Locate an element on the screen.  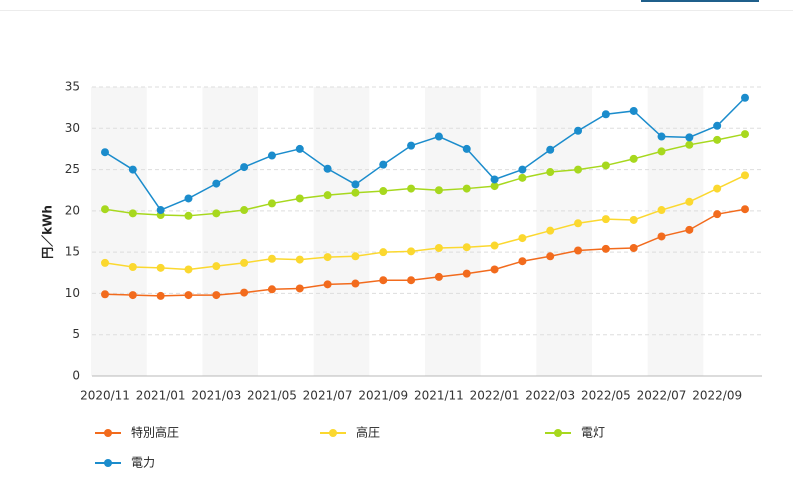
y-axis-title: 円／kWh is located at coordinates (47, 232).